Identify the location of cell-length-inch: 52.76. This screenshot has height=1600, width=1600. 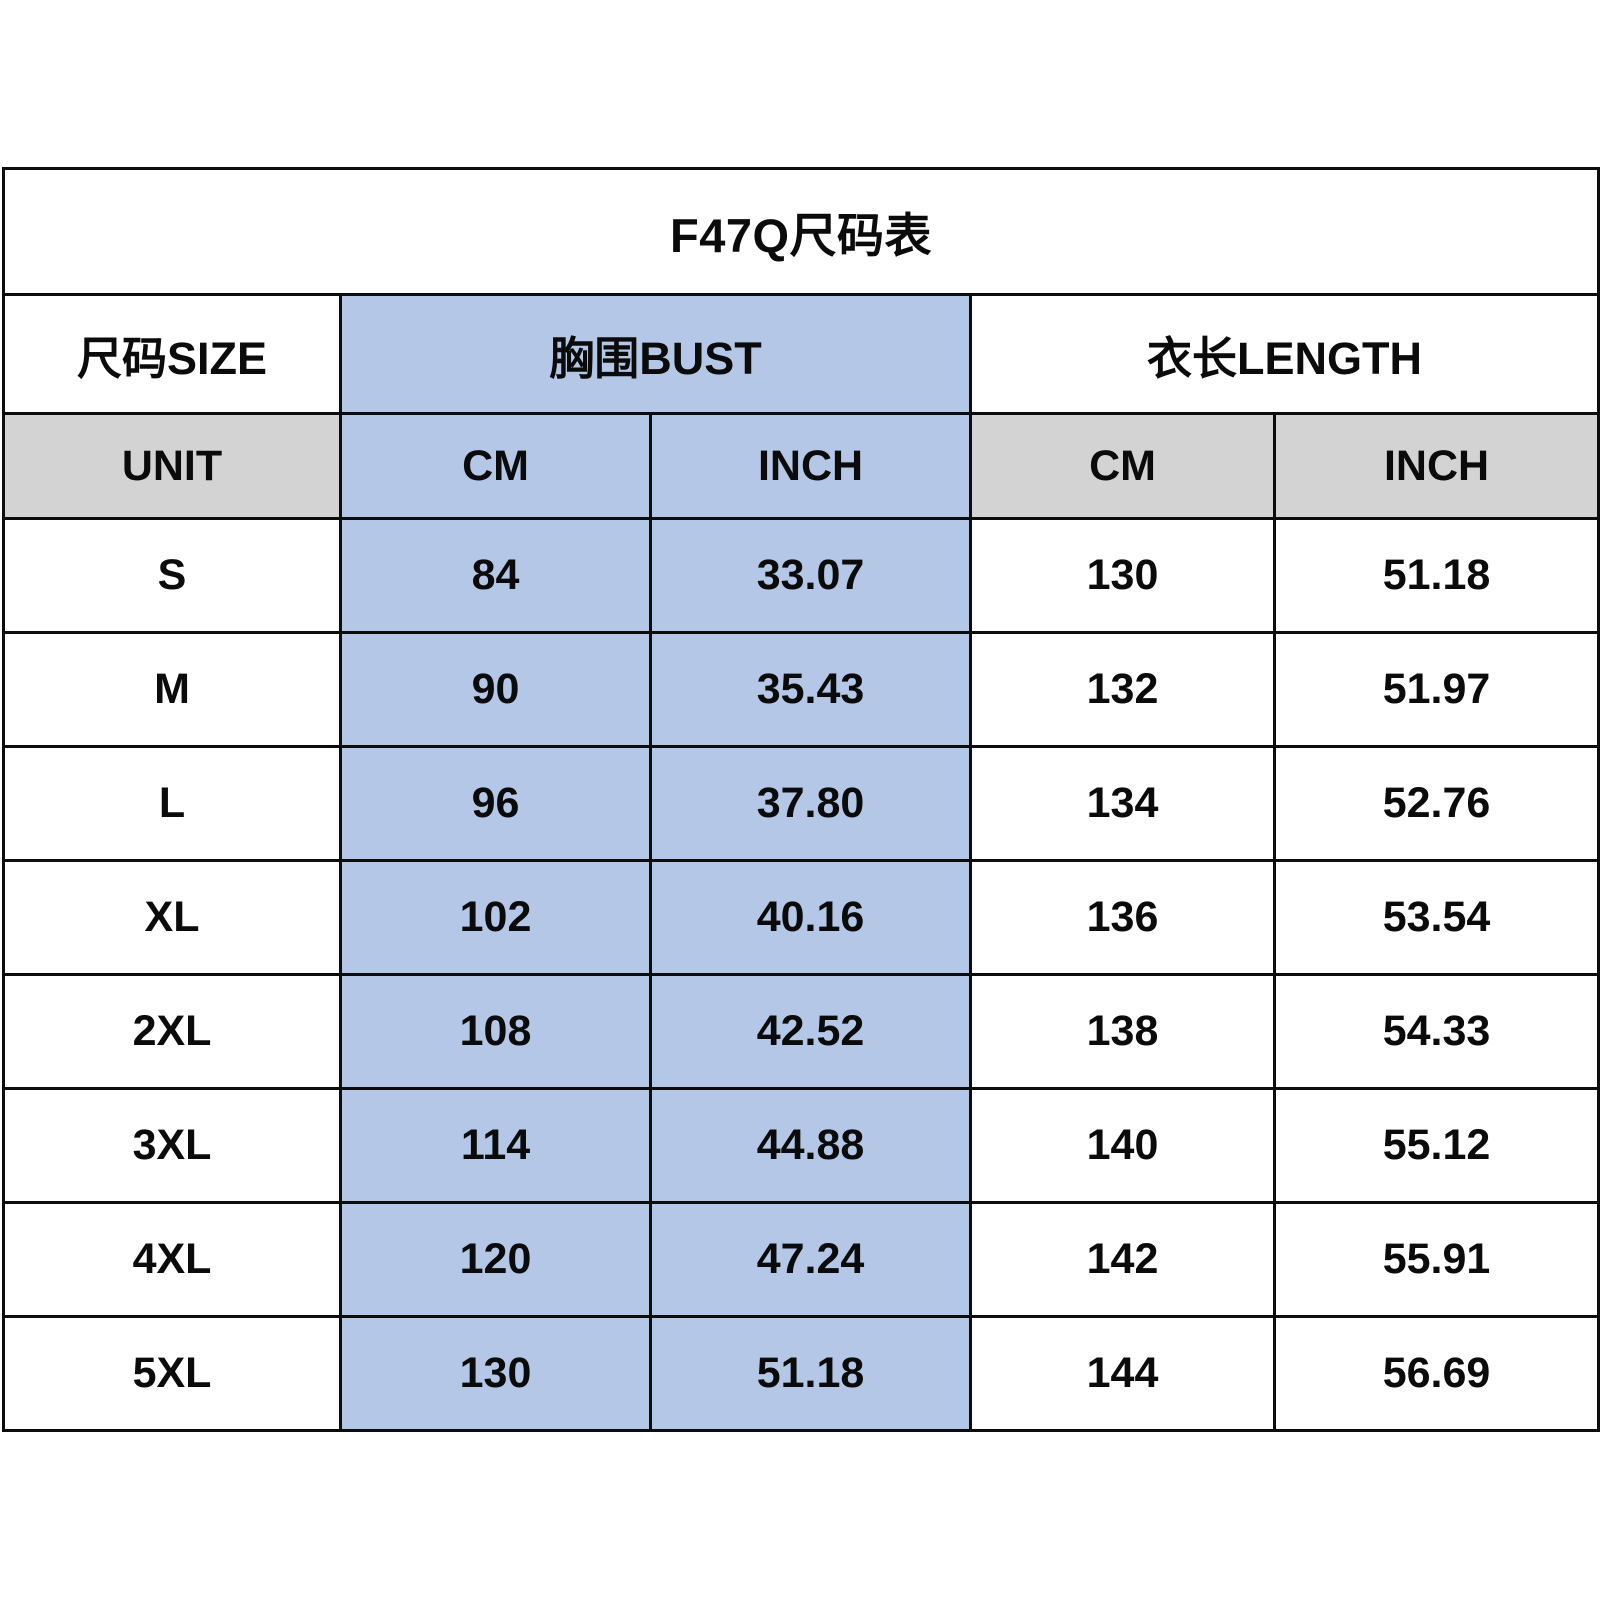
(1436, 803).